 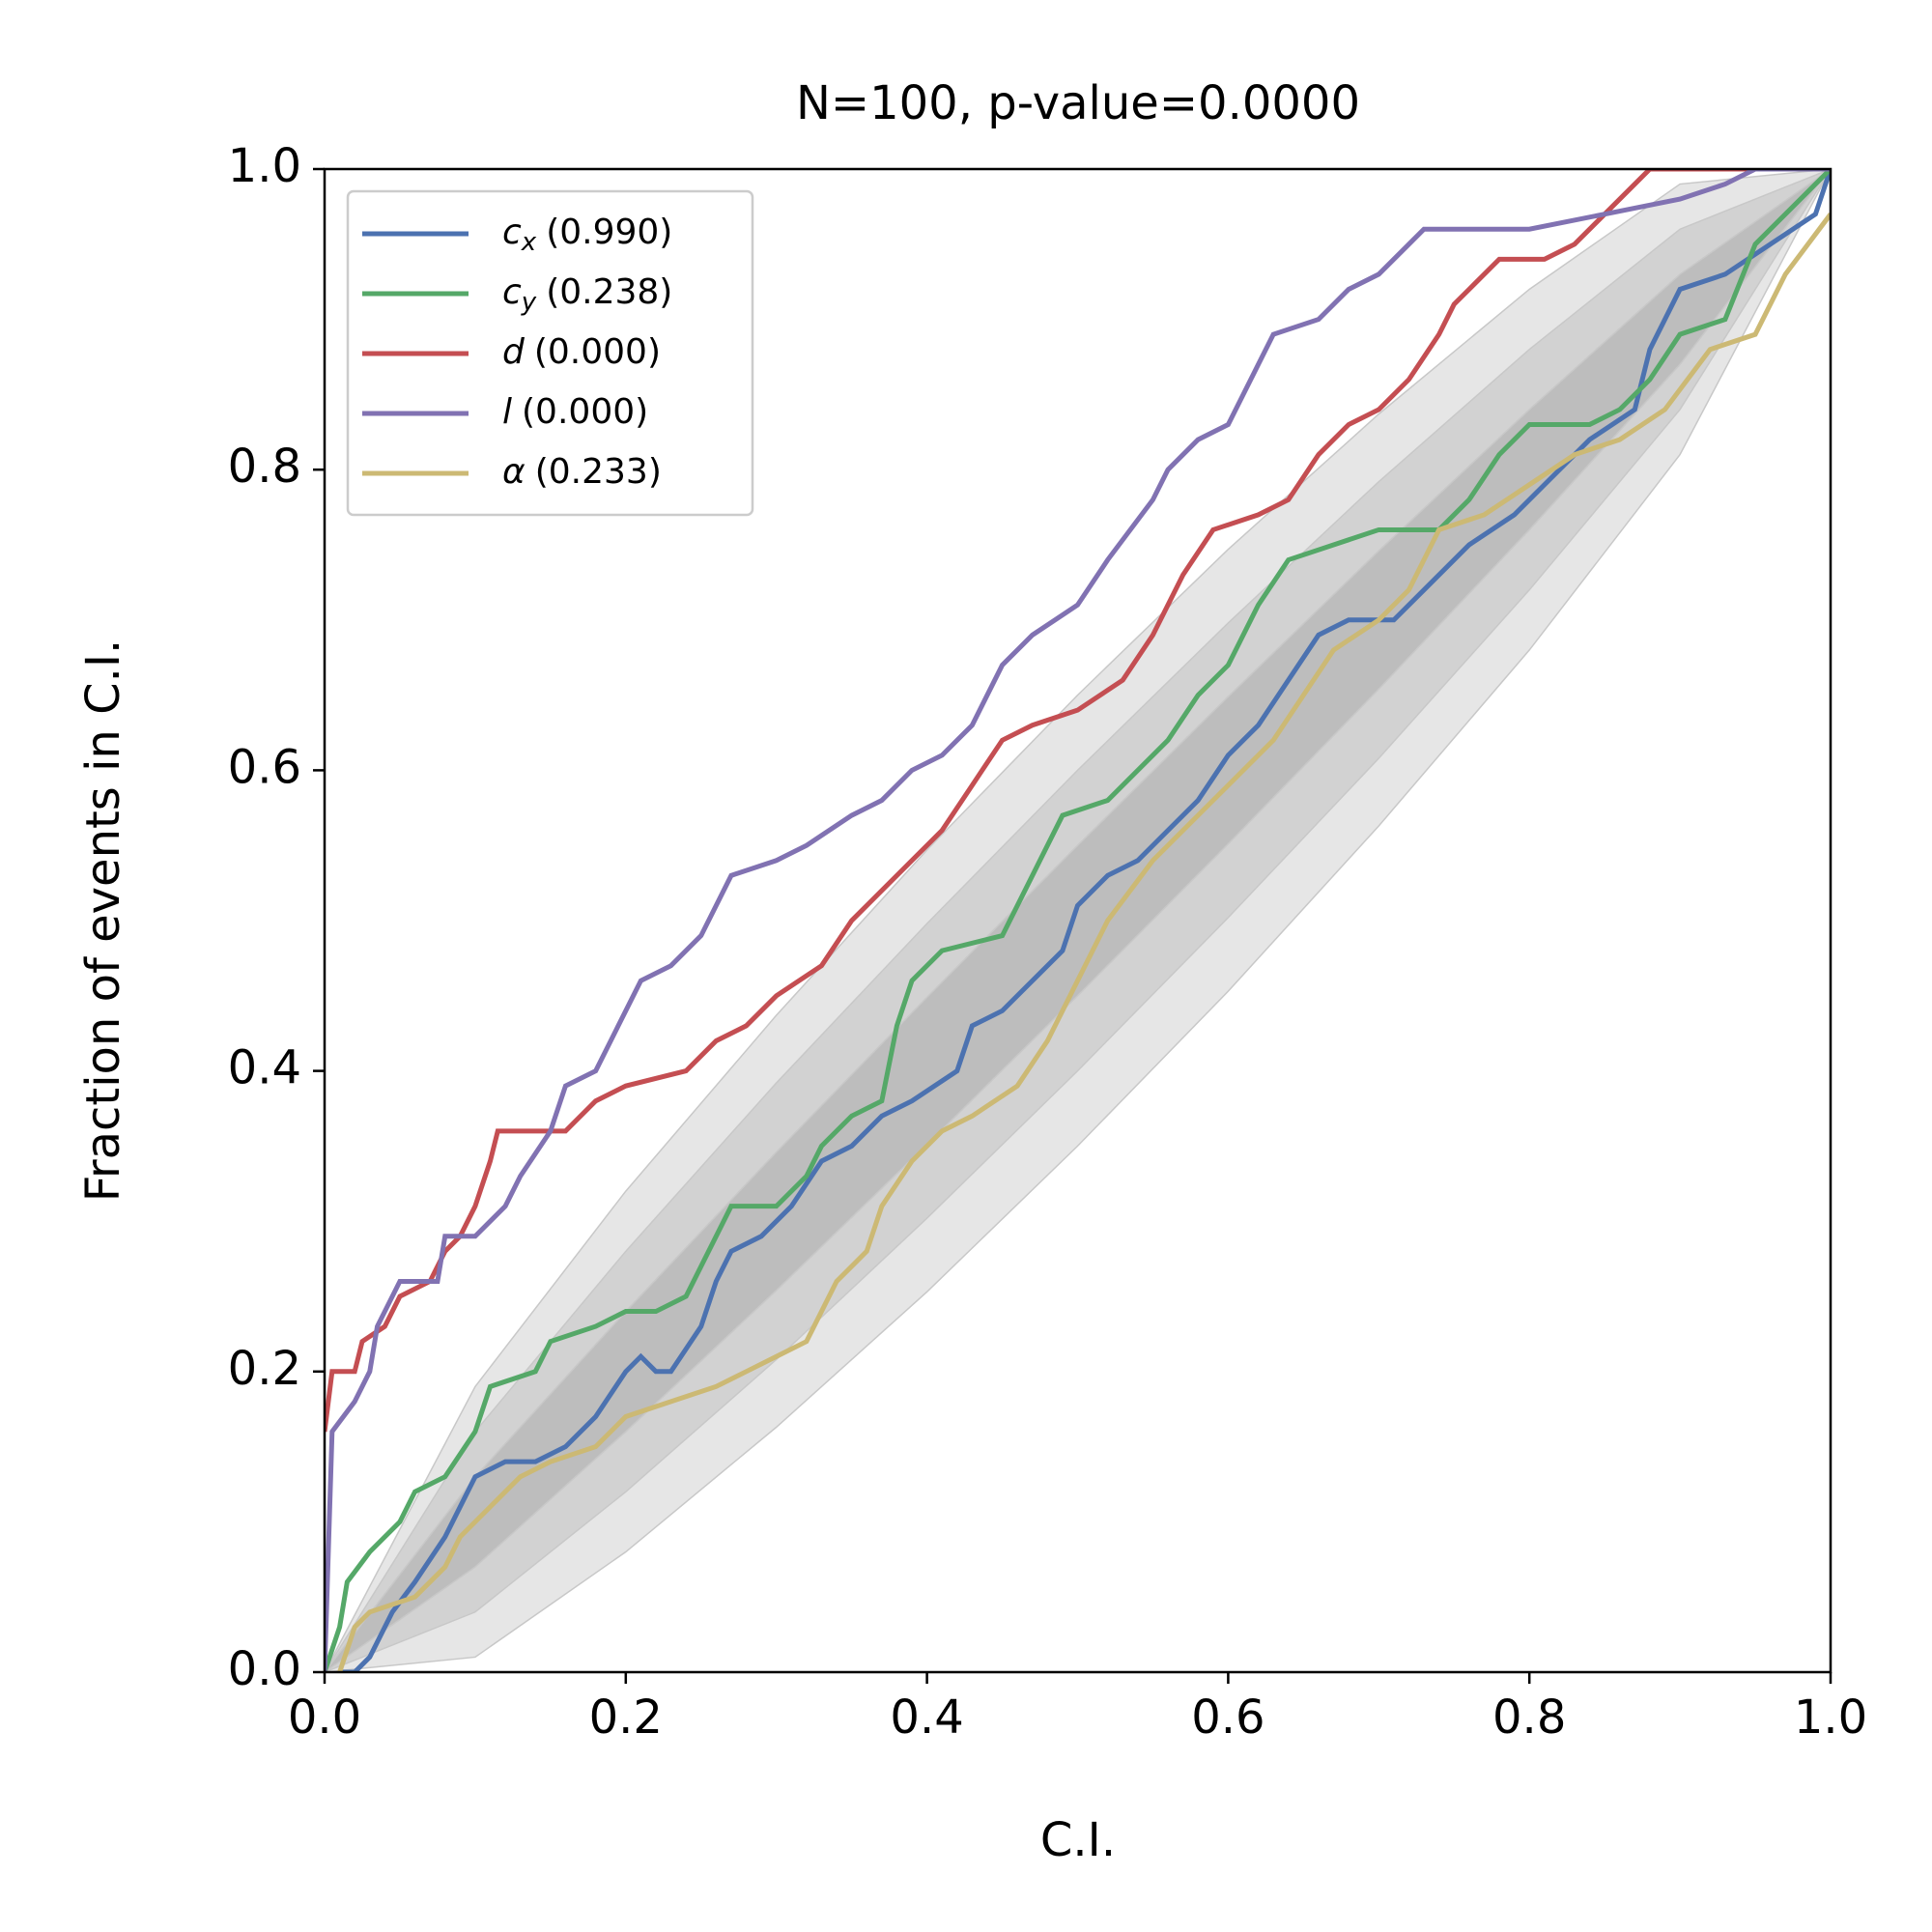 I want to click on legend-entry: α (0.233), so click(x=582, y=472).